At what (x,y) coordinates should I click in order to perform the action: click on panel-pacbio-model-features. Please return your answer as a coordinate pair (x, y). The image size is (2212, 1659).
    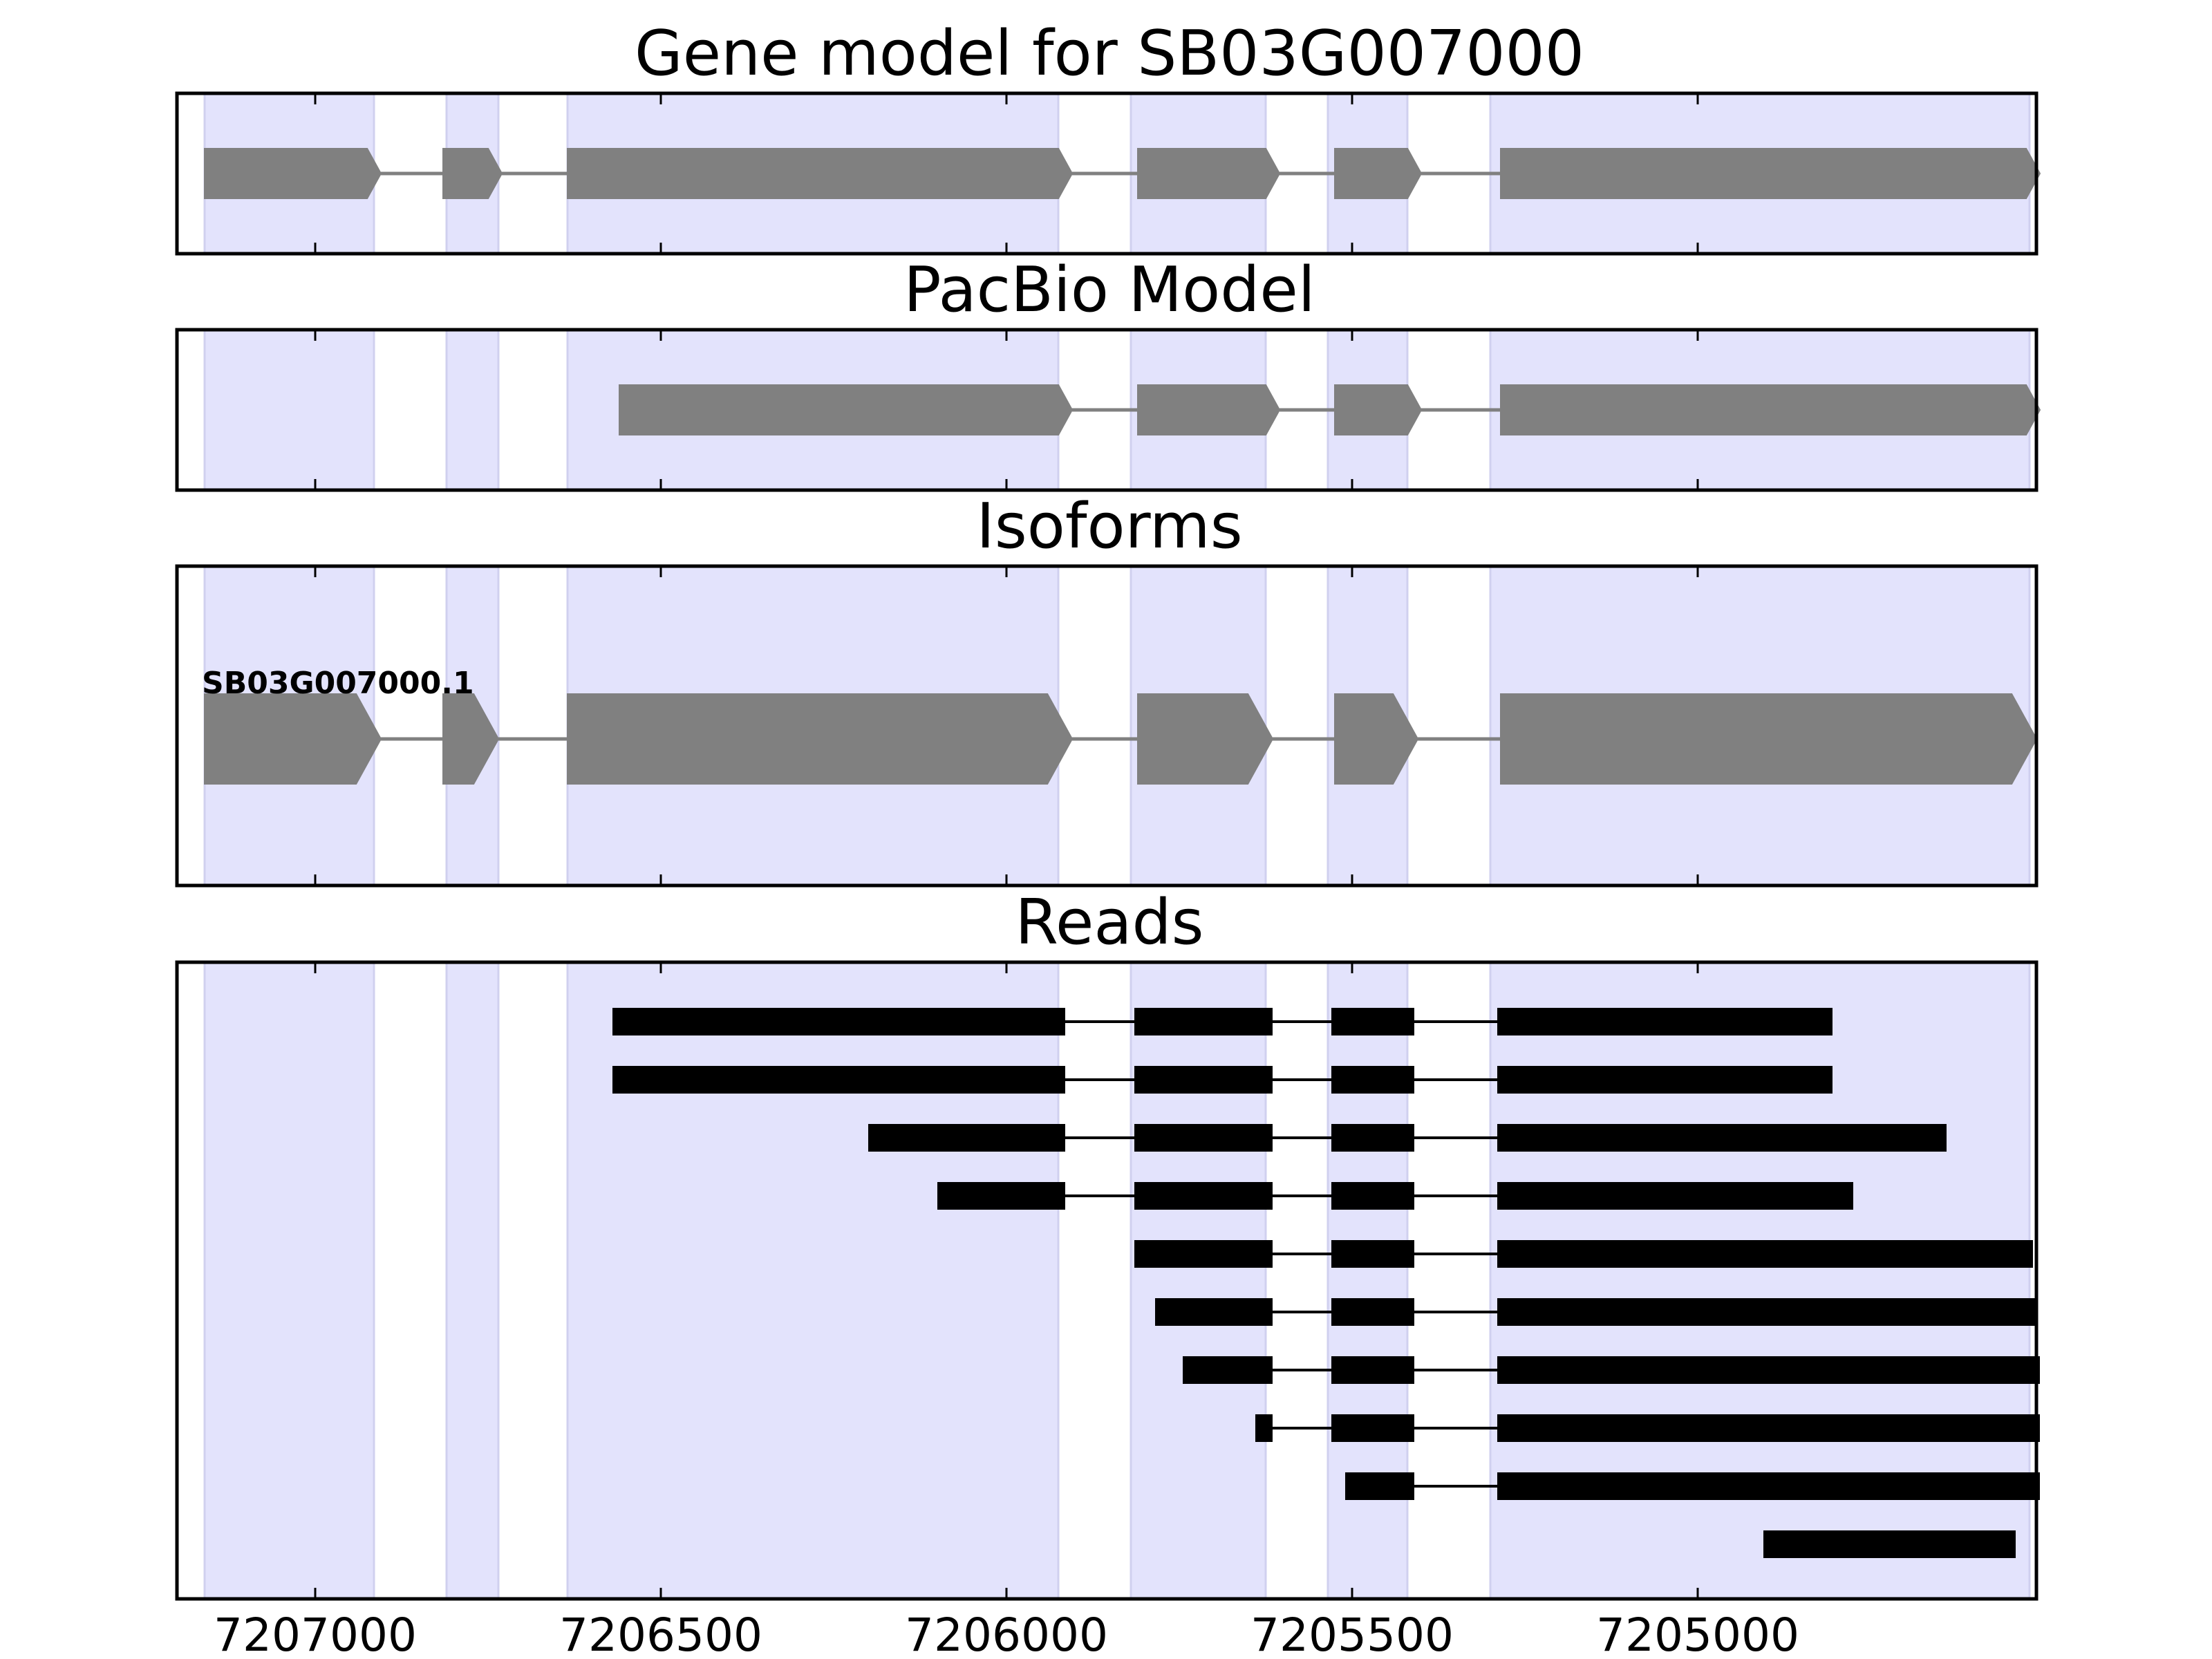
    Looking at the image, I should click on (1330, 409).